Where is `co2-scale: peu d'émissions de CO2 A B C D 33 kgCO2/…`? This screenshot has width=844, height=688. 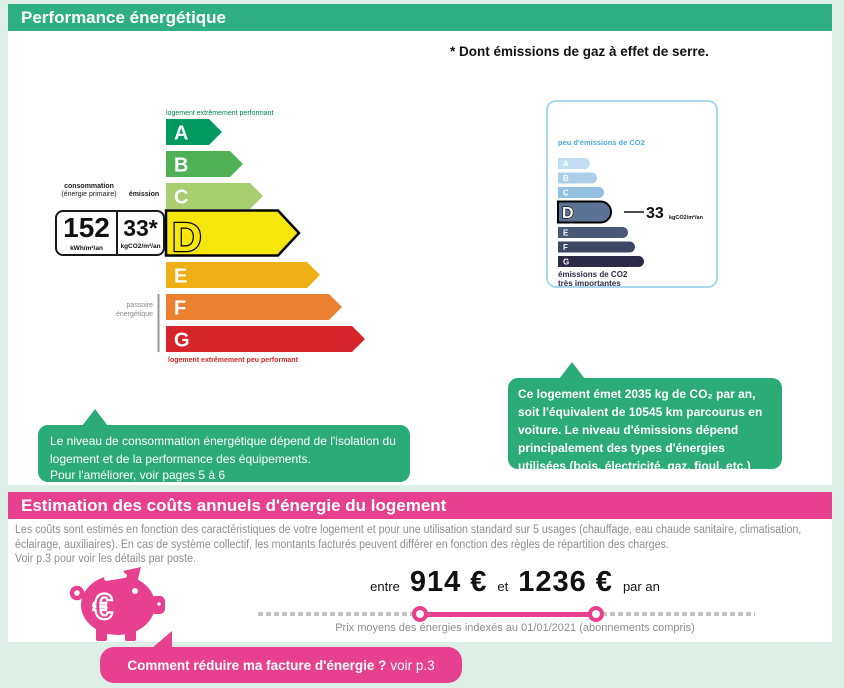 co2-scale: peu d'émissions de CO2 A B C D 33 kgCO2/… is located at coordinates (630, 213).